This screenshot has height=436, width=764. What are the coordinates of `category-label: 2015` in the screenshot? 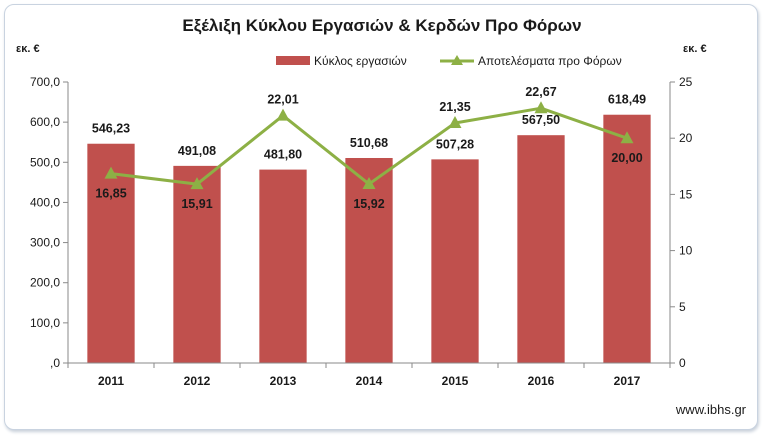 It's located at (455, 381).